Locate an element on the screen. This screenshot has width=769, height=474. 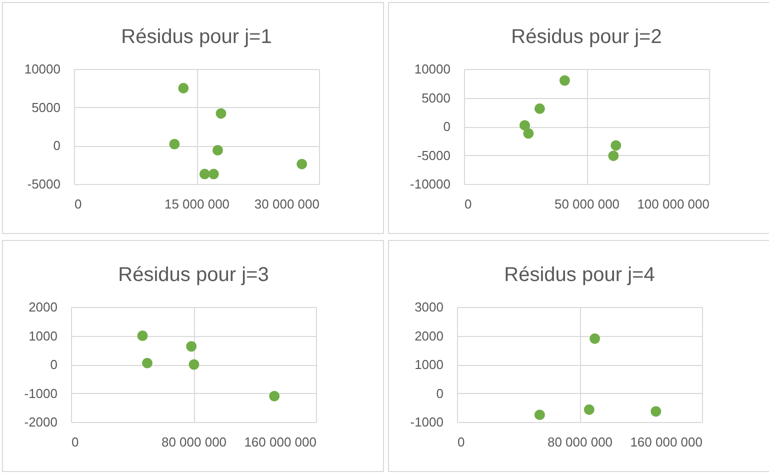
x-tick-label: 100 000 000 is located at coordinates (673, 204).